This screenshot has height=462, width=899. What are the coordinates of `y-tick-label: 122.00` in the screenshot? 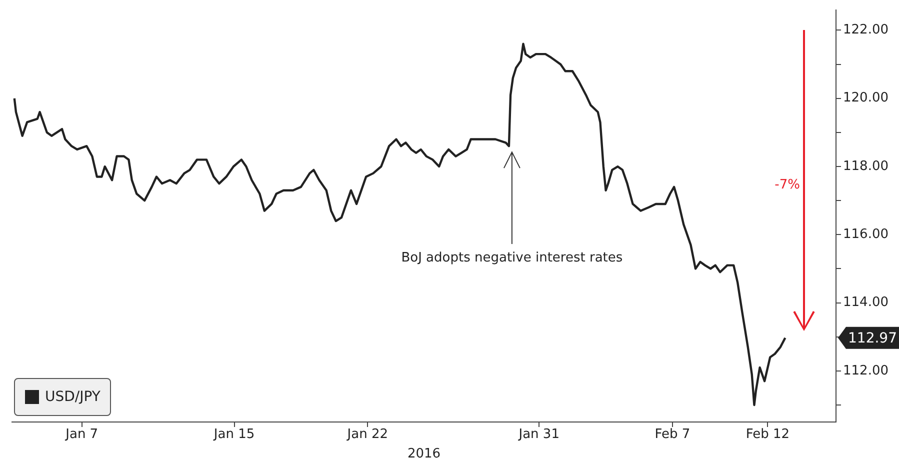 It's located at (865, 30).